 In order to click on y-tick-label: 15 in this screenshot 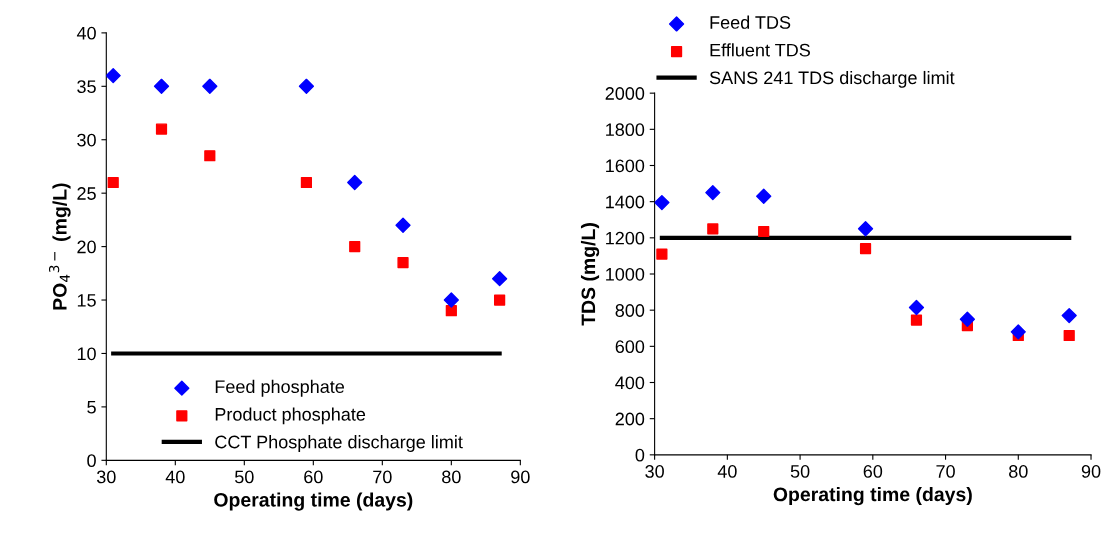, I will do `click(86, 300)`.